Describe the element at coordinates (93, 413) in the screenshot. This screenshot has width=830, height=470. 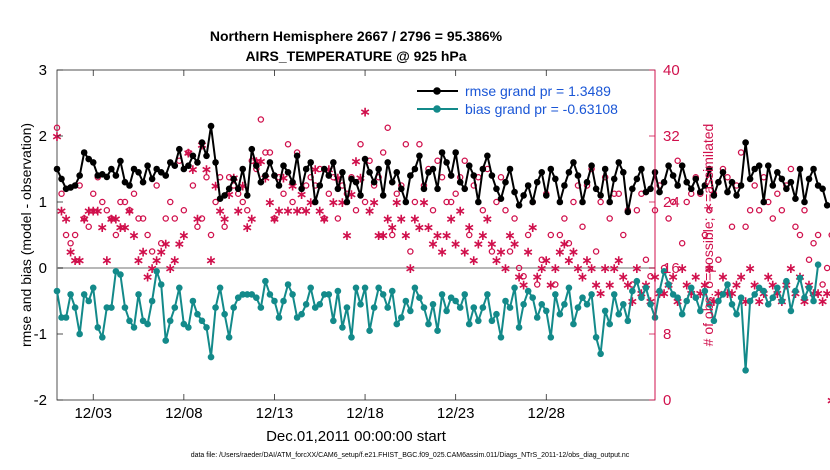
I see `x-tick-label: 12/03` at that location.